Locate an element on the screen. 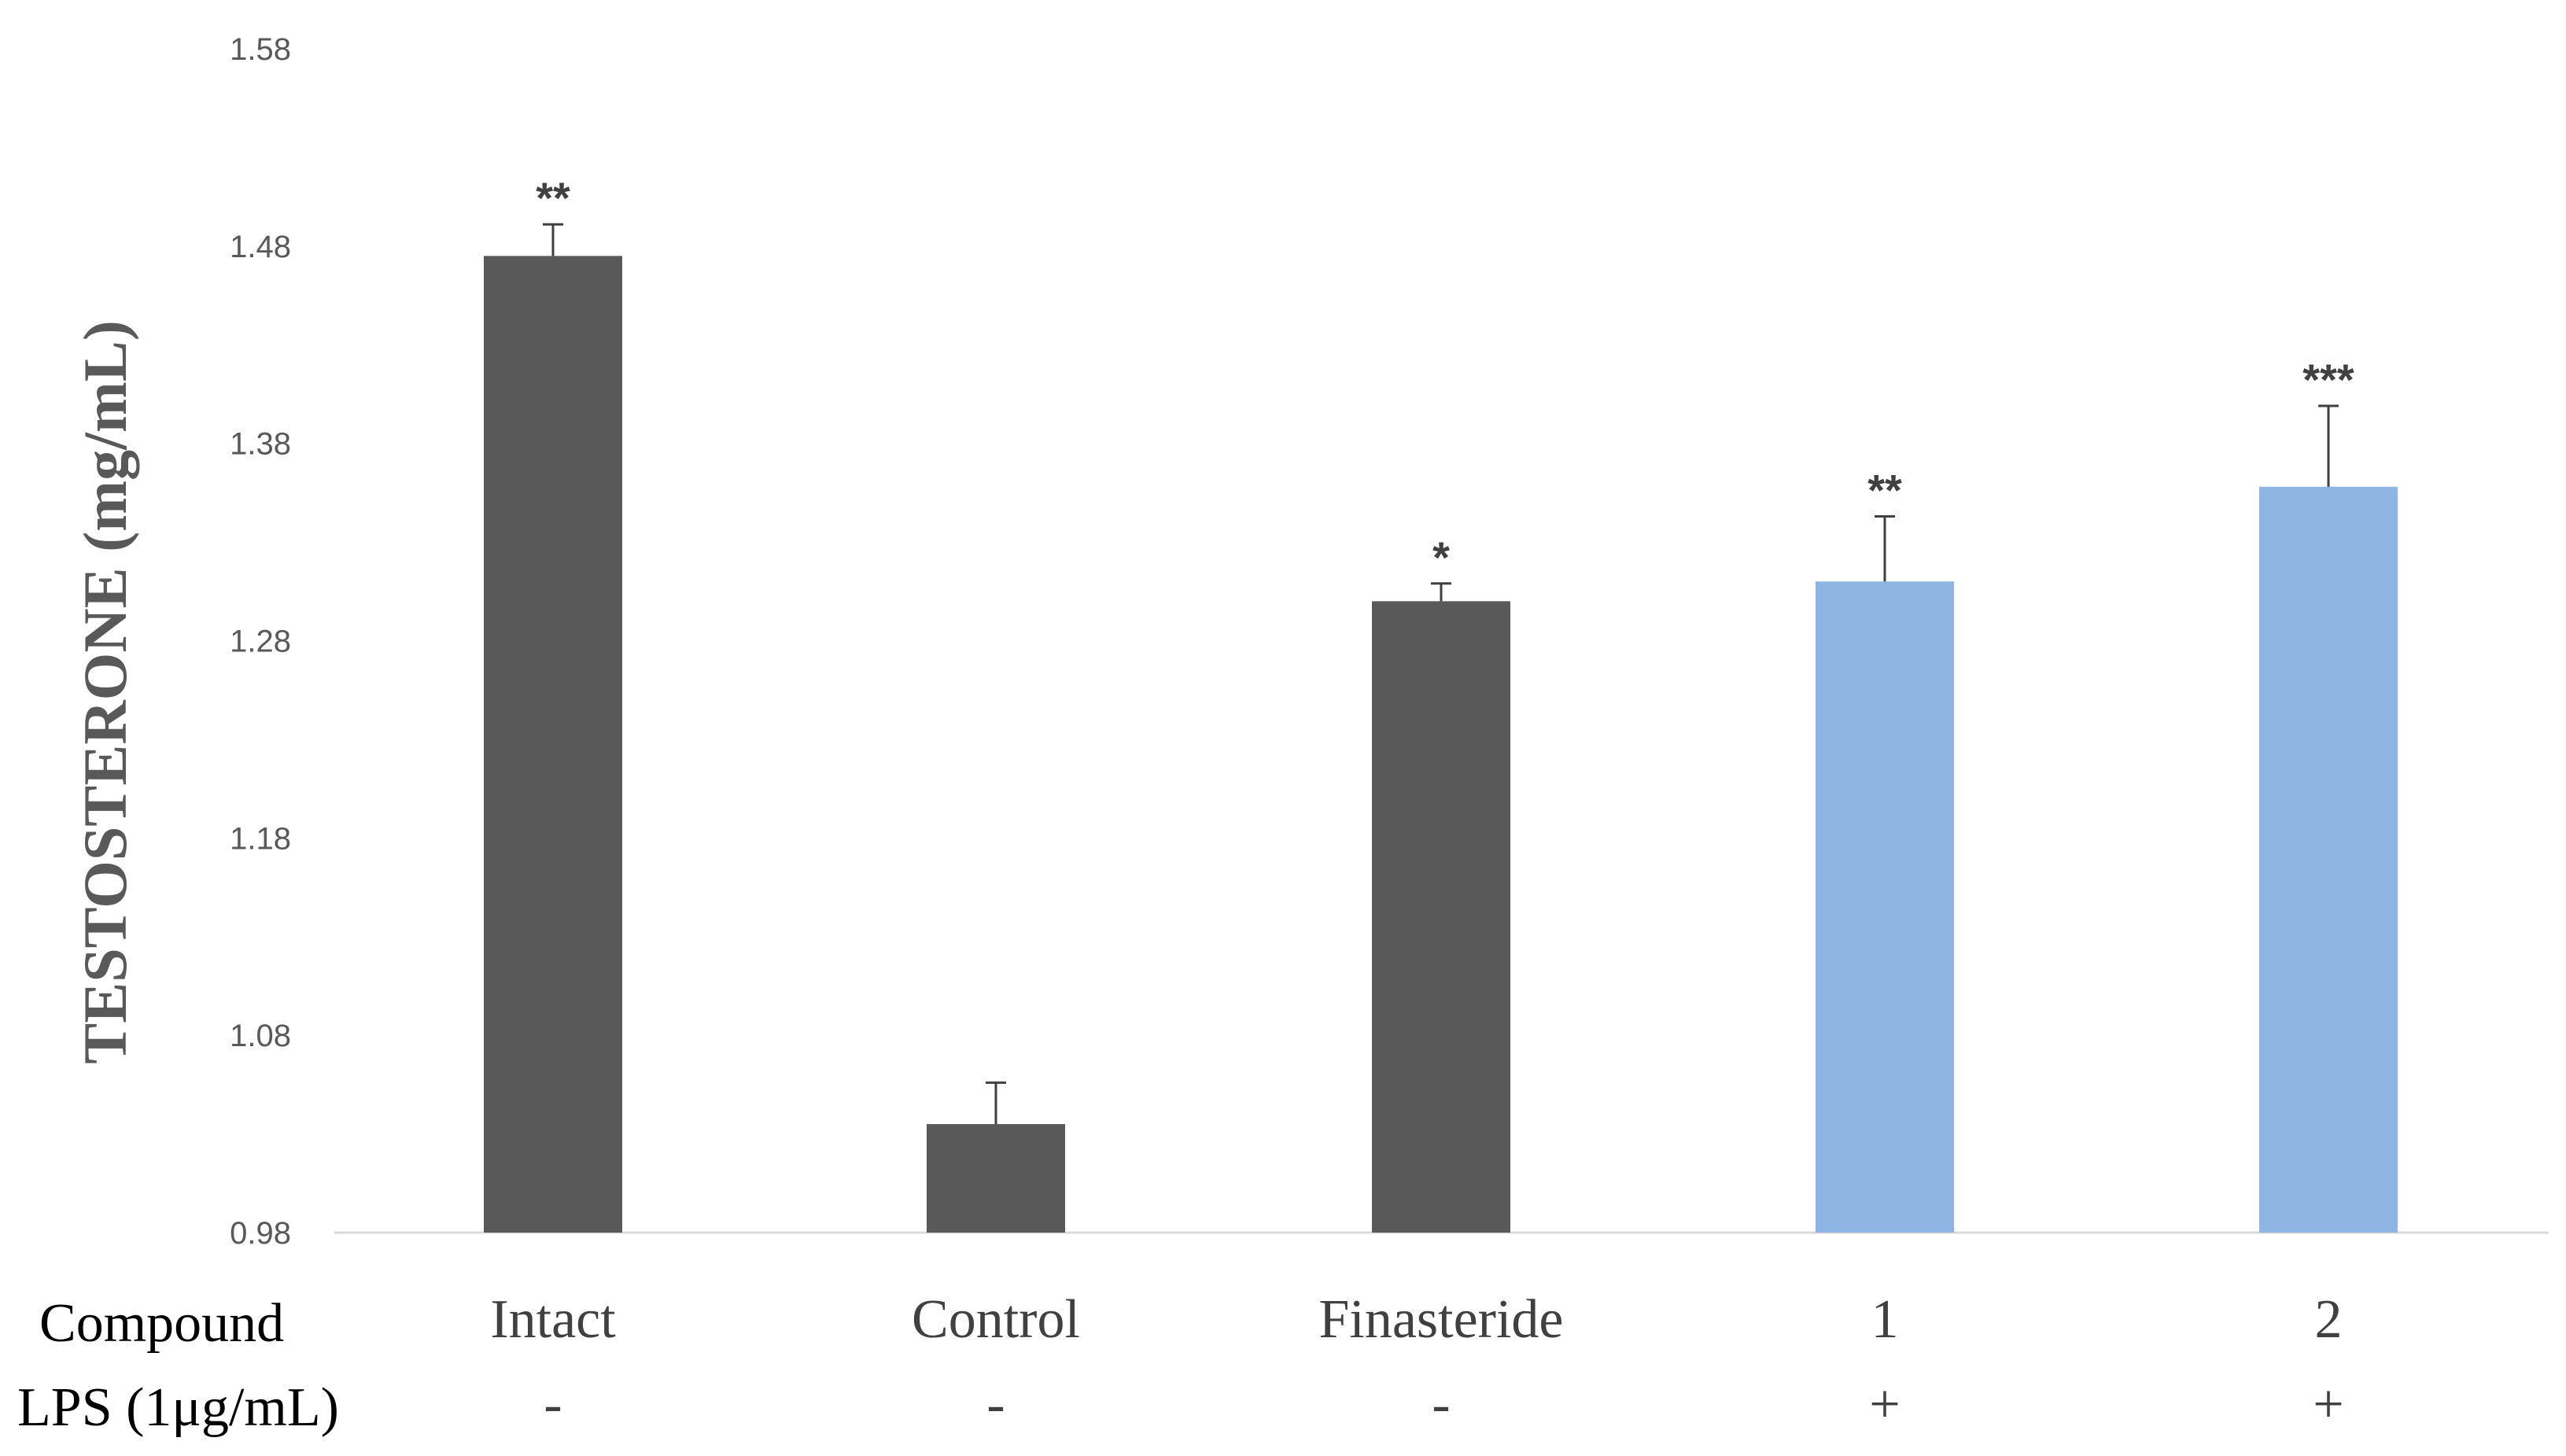 Image resolution: width=2566 pixels, height=1456 pixels. y-axis-ticks: 1.58 1.48 1.38 1.28 1.18 1.08 0.98 is located at coordinates (260, 641).